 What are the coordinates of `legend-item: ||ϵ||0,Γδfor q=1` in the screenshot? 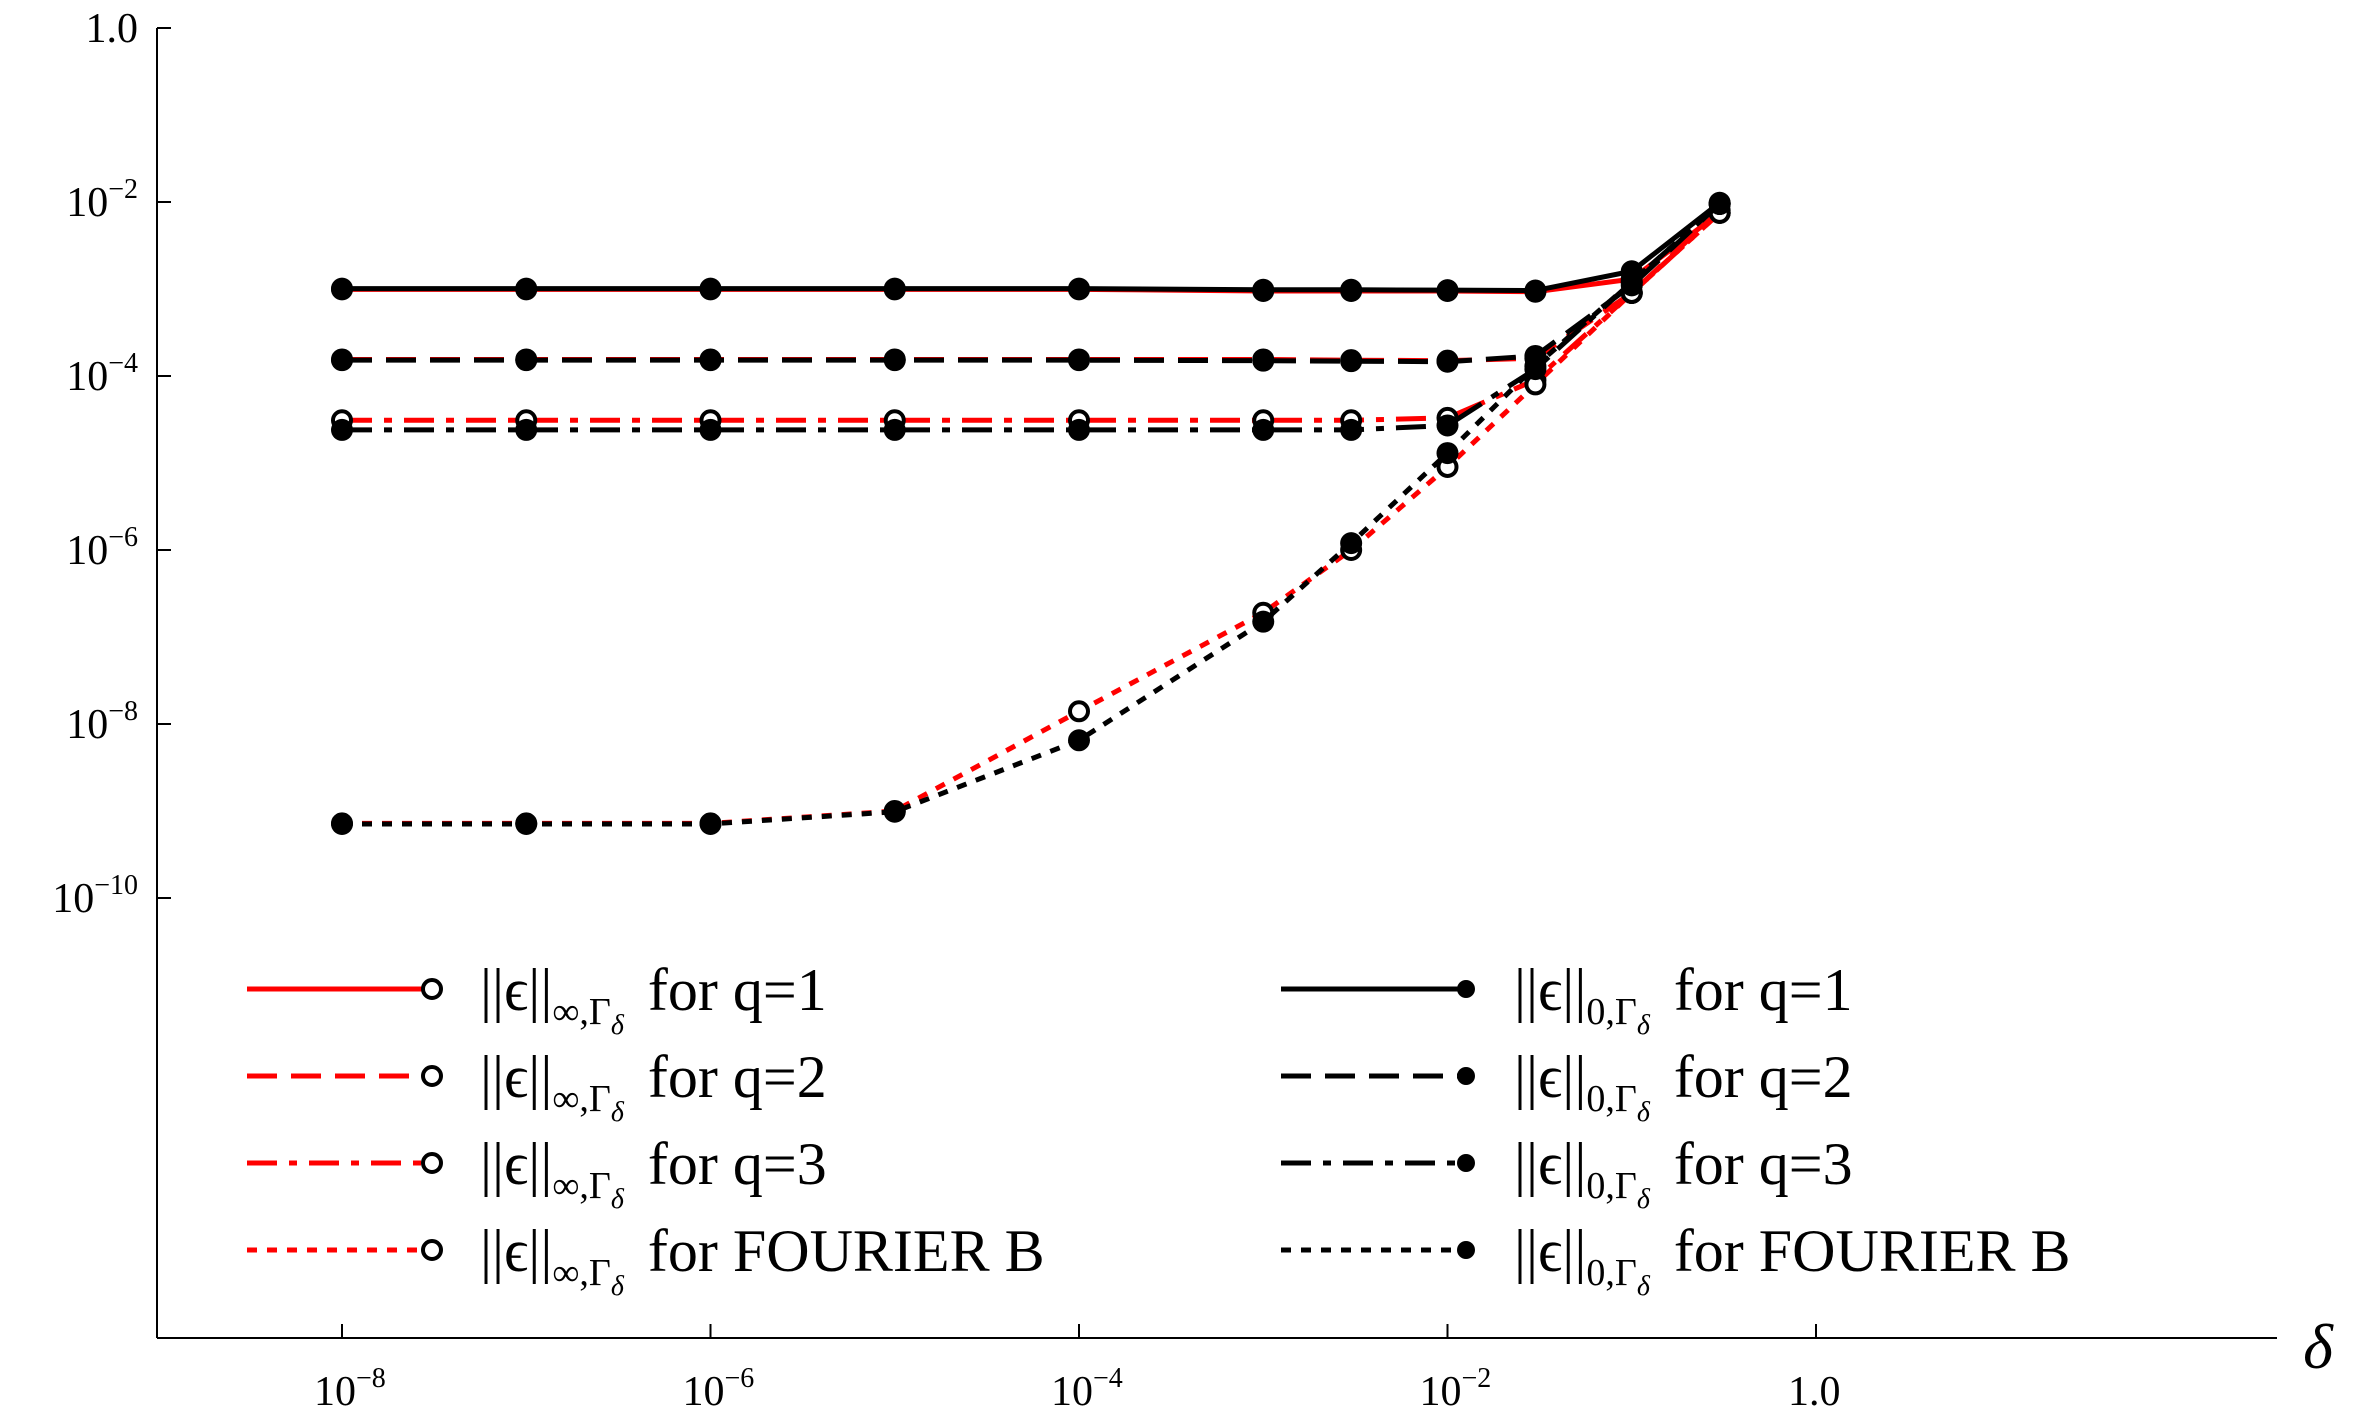 It's located at (1567, 999).